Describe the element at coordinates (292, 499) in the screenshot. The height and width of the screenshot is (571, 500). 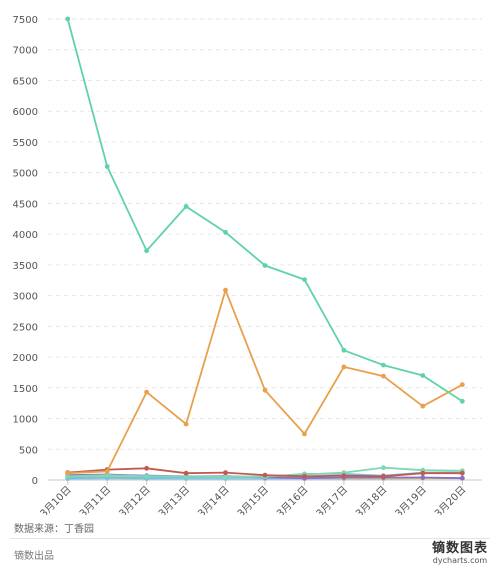
I see `x-tick-label: 3月16日` at that location.